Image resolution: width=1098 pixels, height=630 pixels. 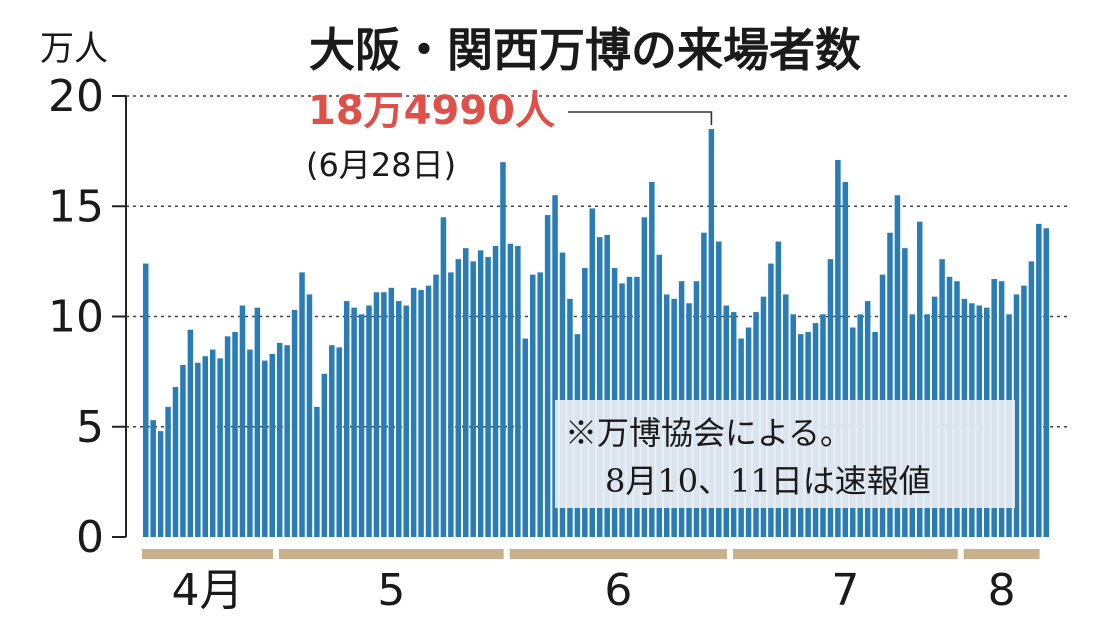 What do you see at coordinates (509, 136) in the screenshot?
I see `peak-annotation: 18万4990人 (6月28日)` at bounding box center [509, 136].